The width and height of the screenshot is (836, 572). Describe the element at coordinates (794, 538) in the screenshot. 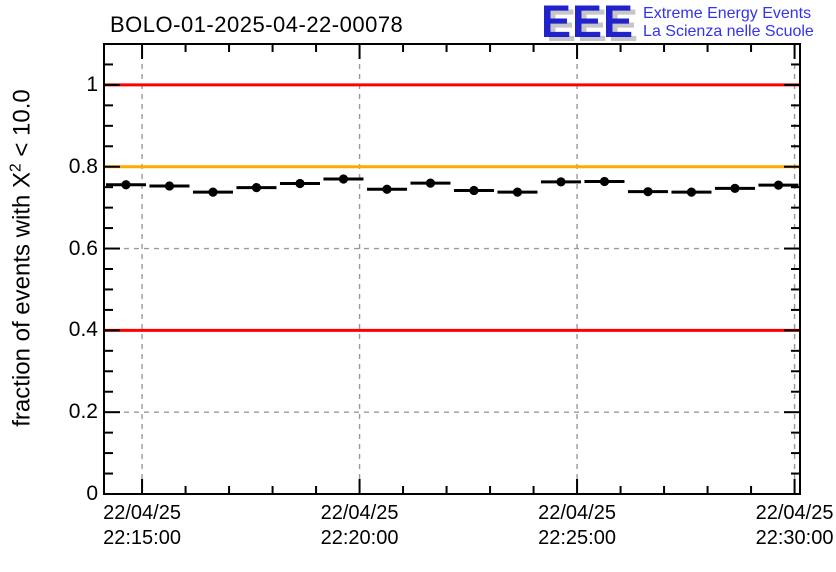

I see `x-tick-time: 22:30:00` at that location.